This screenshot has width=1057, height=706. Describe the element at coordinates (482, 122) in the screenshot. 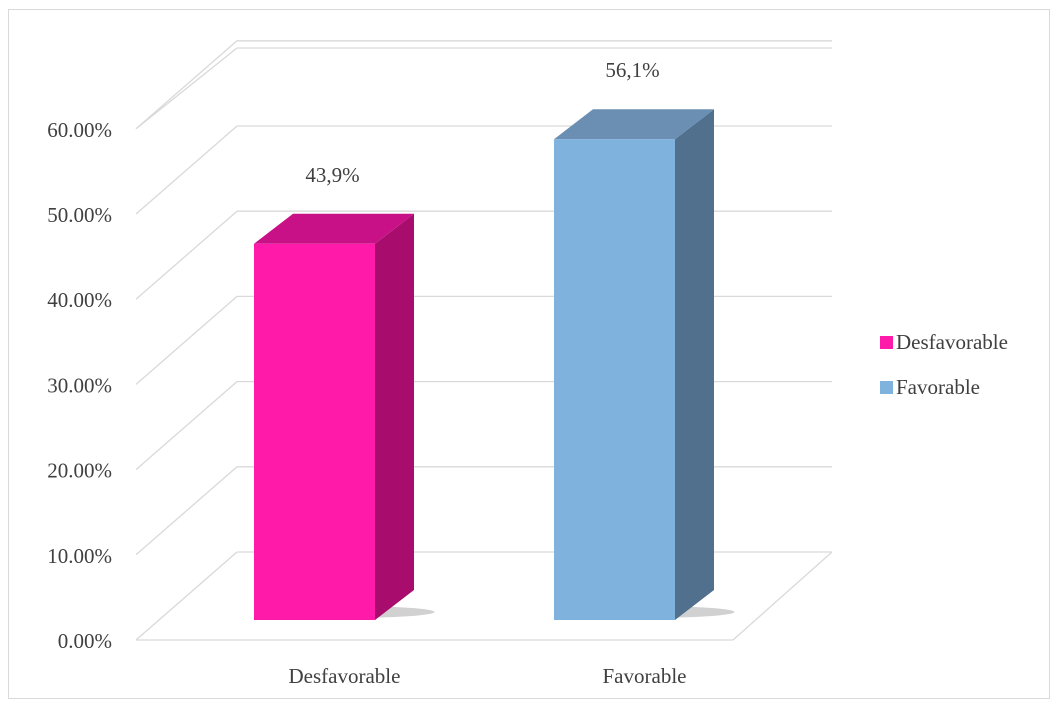

I see `data-labels: 43,9% 56,1%` at that location.